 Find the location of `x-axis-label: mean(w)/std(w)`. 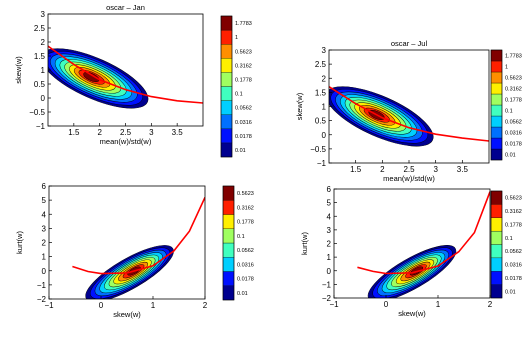

x-axis-label: mean(w)/std(w) is located at coordinates (126, 141).